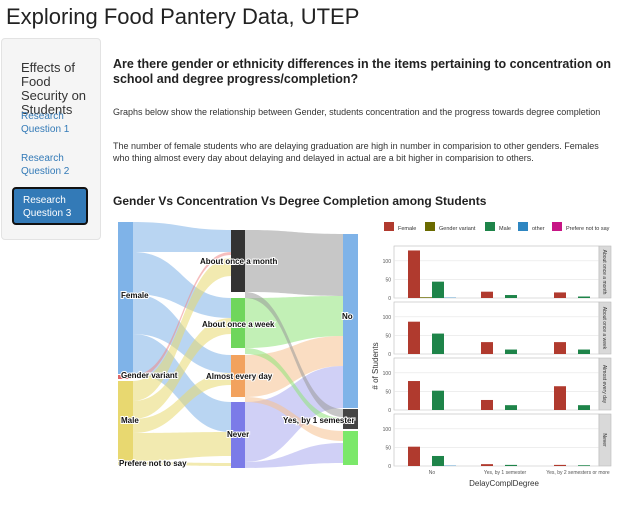 Image resolution: width=624 pixels, height=505 pixels. I want to click on node-gender-variant, so click(125, 377).